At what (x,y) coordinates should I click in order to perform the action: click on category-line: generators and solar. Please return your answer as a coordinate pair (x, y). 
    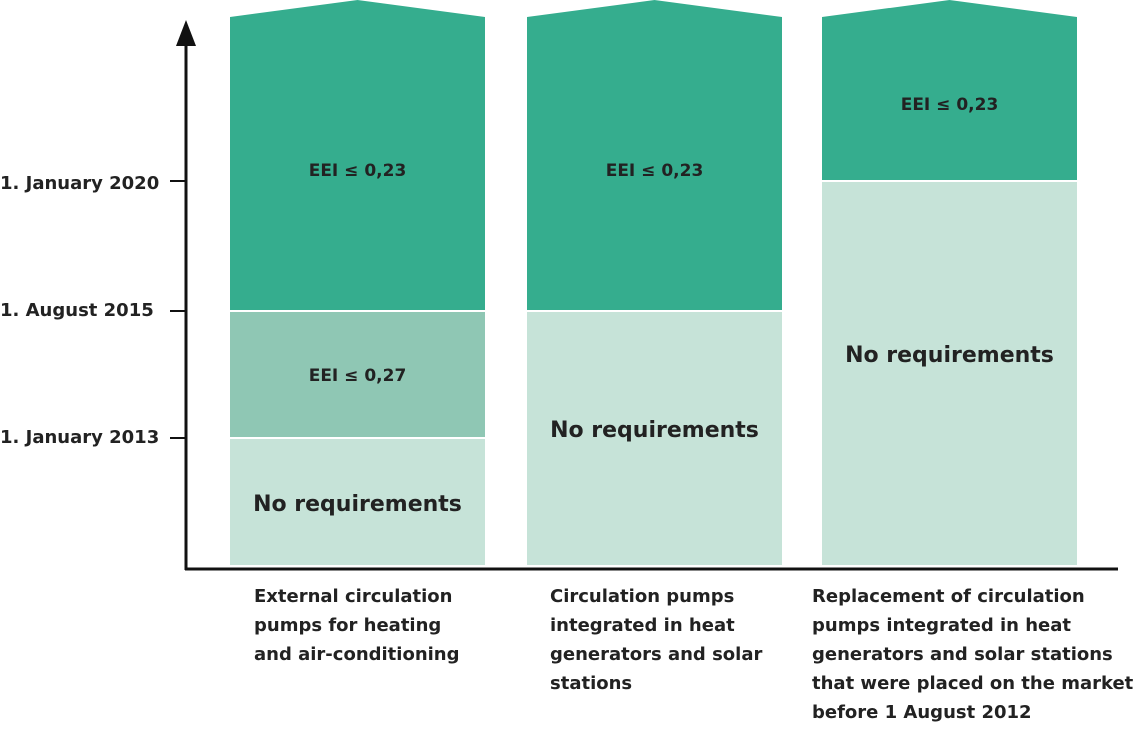
    Looking at the image, I should click on (656, 654).